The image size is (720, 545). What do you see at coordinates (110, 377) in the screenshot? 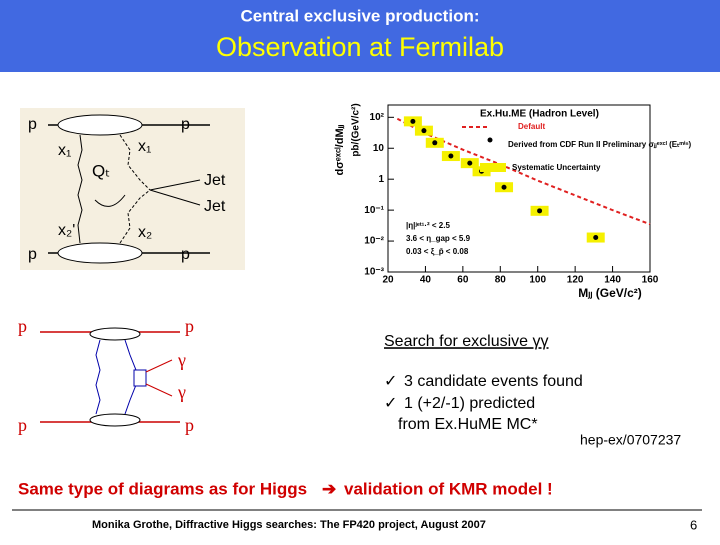
I see `diagram-bottom` at bounding box center [110, 377].